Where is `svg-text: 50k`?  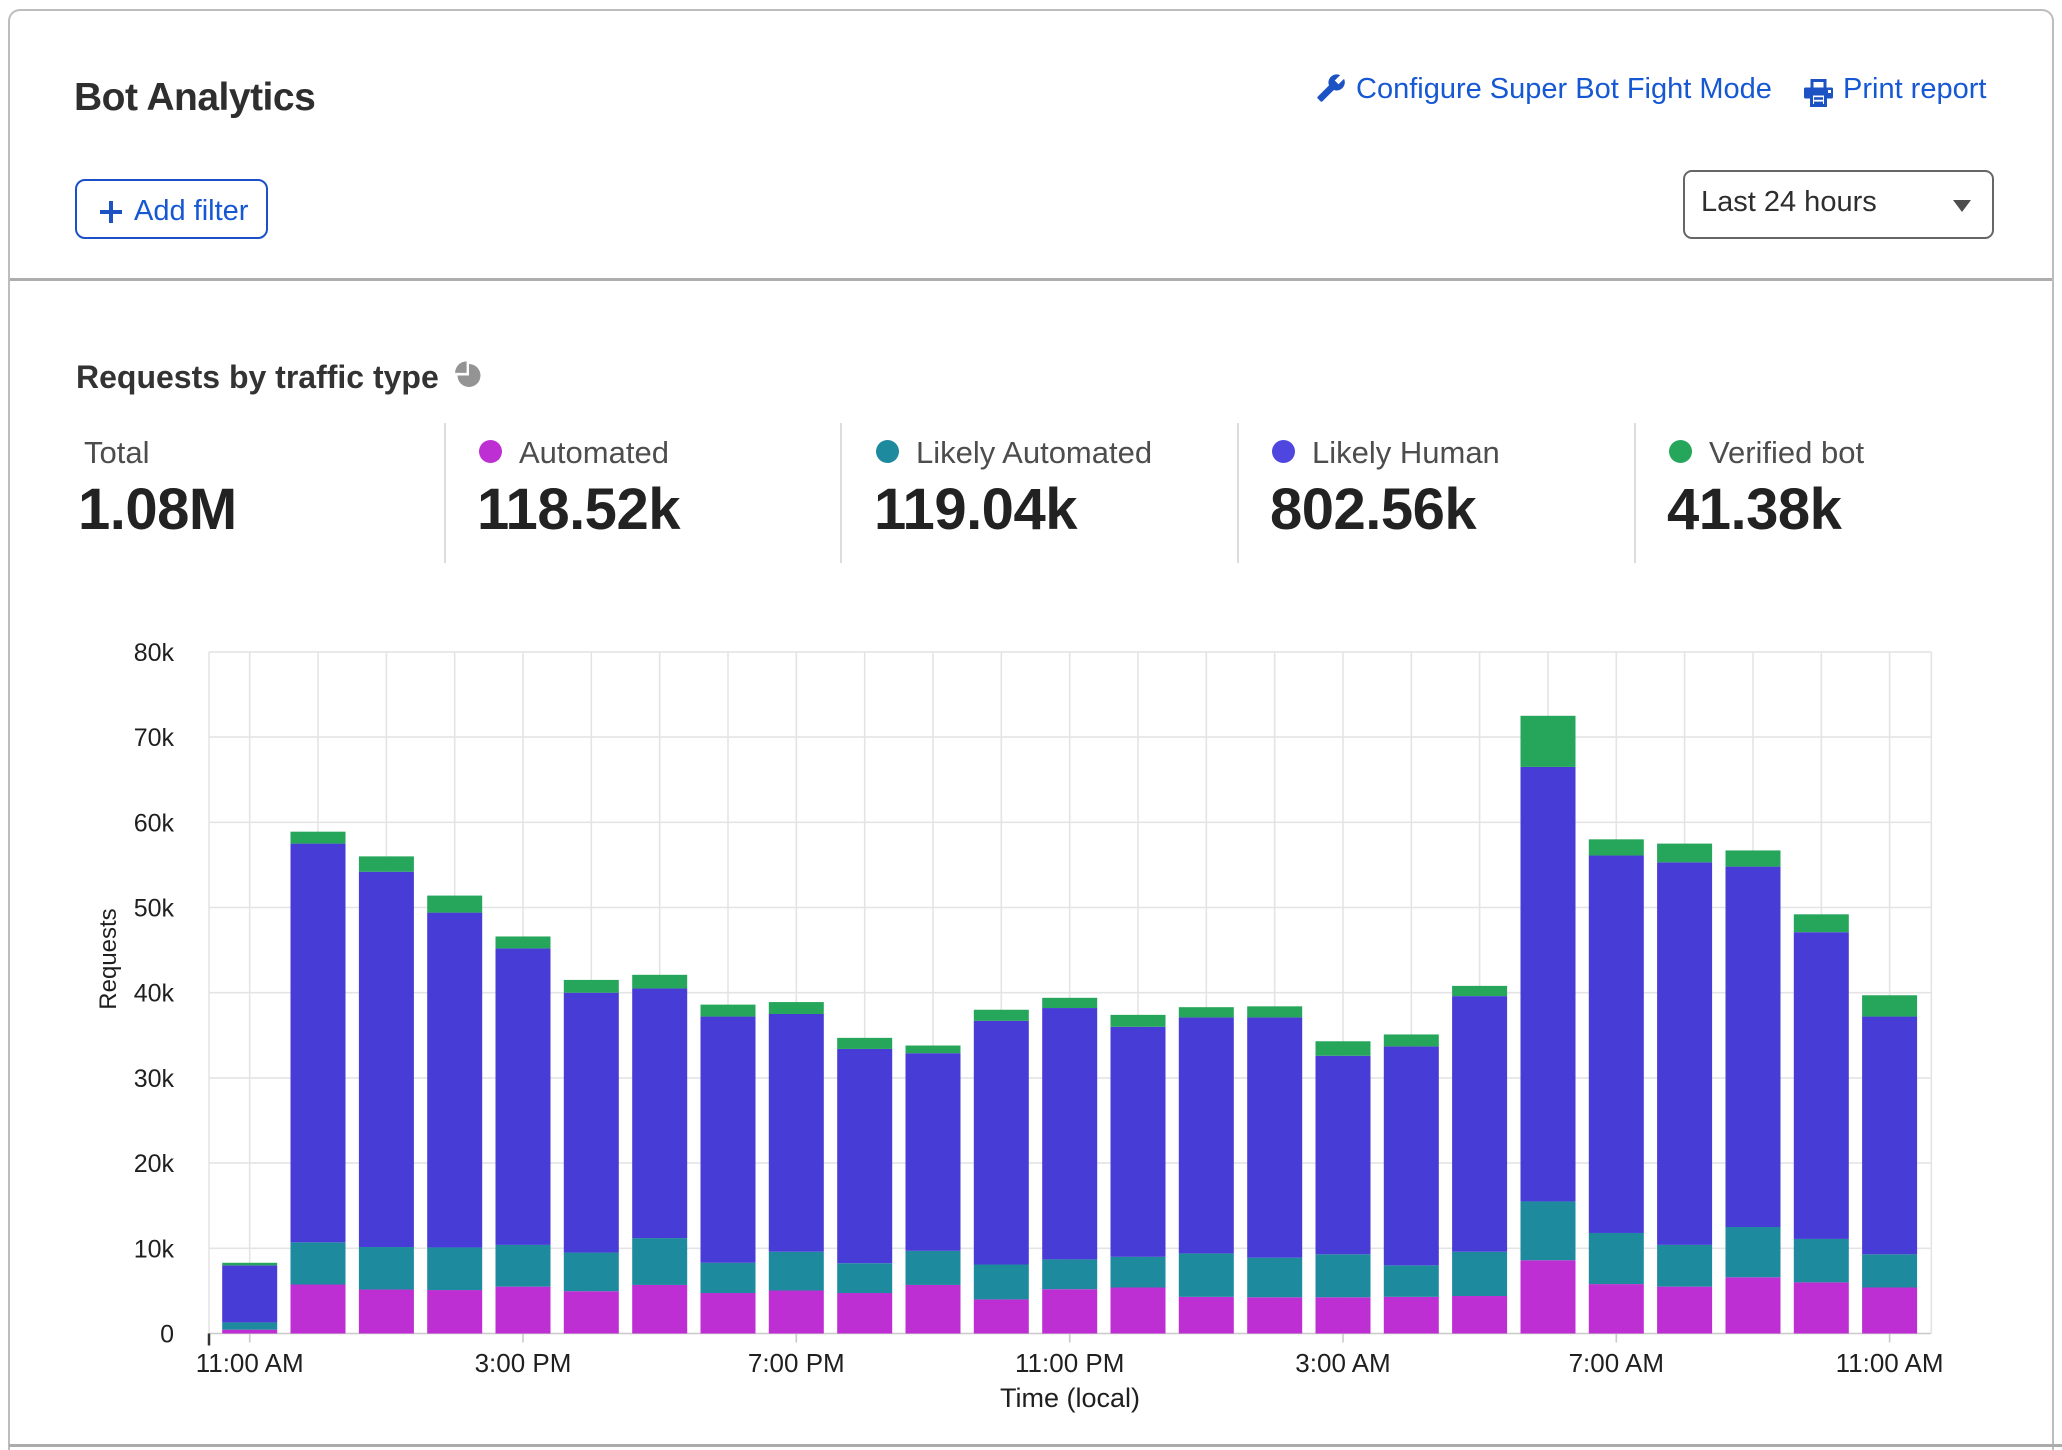 svg-text: 50k is located at coordinates (154, 909).